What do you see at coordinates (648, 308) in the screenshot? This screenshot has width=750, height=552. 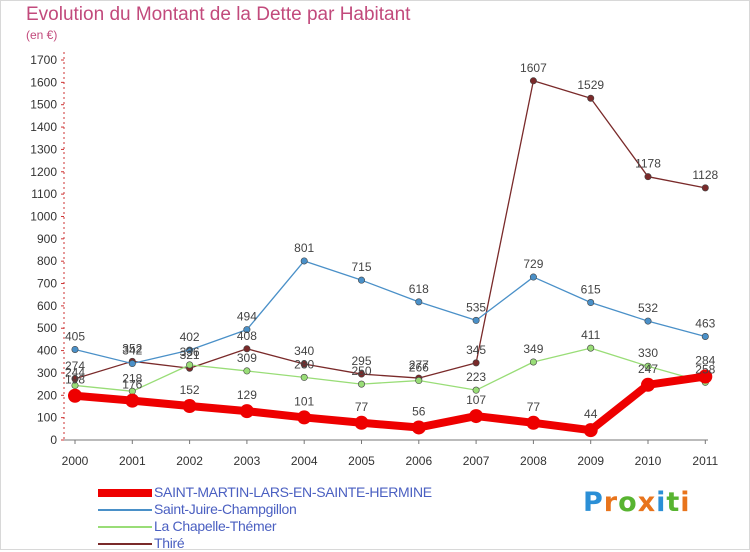 I see `data-label: 532` at bounding box center [648, 308].